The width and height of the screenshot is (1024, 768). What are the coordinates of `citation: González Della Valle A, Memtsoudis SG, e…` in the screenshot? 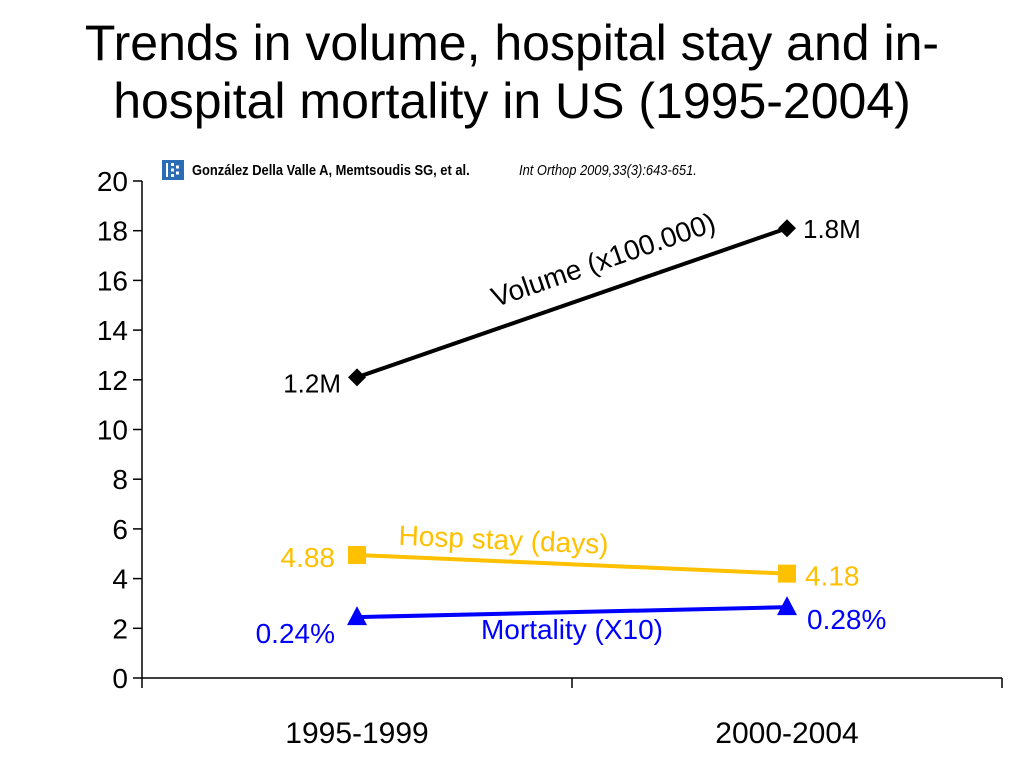 It's located at (444, 170).